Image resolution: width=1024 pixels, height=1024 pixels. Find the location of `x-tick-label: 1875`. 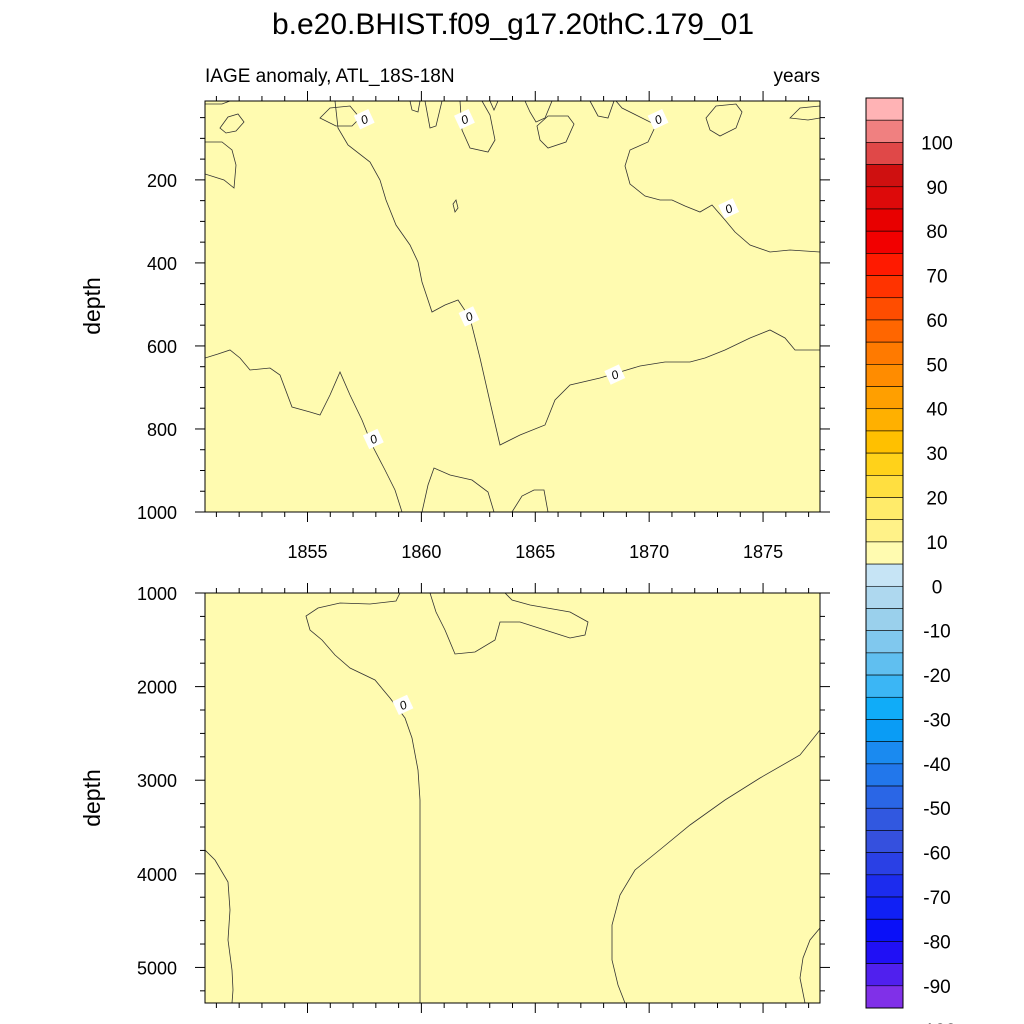

x-tick-label: 1875 is located at coordinates (763, 552).